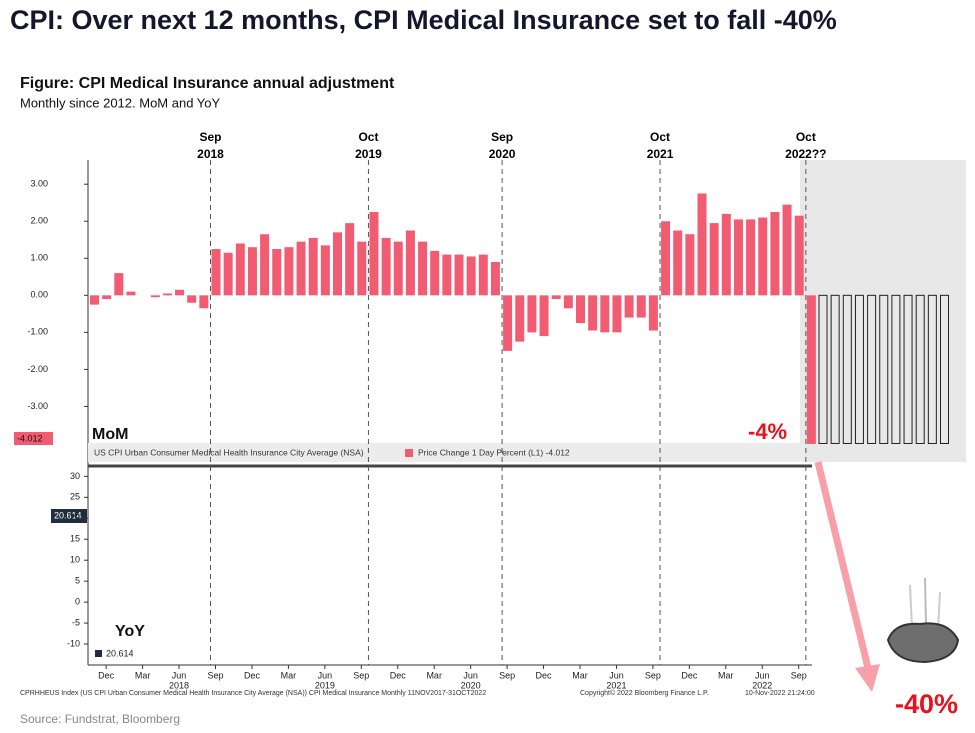  I want to click on legend-value: 20.614, so click(120, 653).